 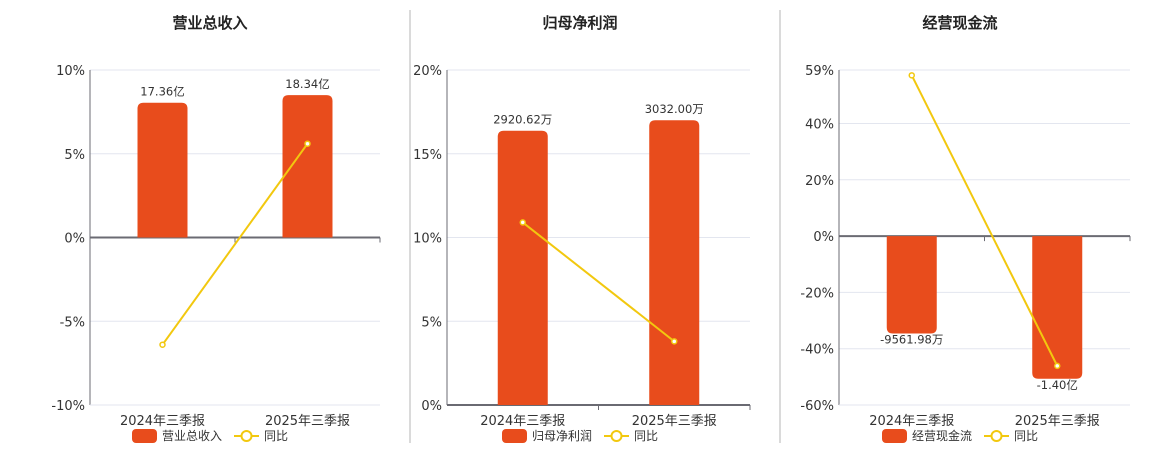 I want to click on y-tick-label: -10%, so click(x=68, y=406).